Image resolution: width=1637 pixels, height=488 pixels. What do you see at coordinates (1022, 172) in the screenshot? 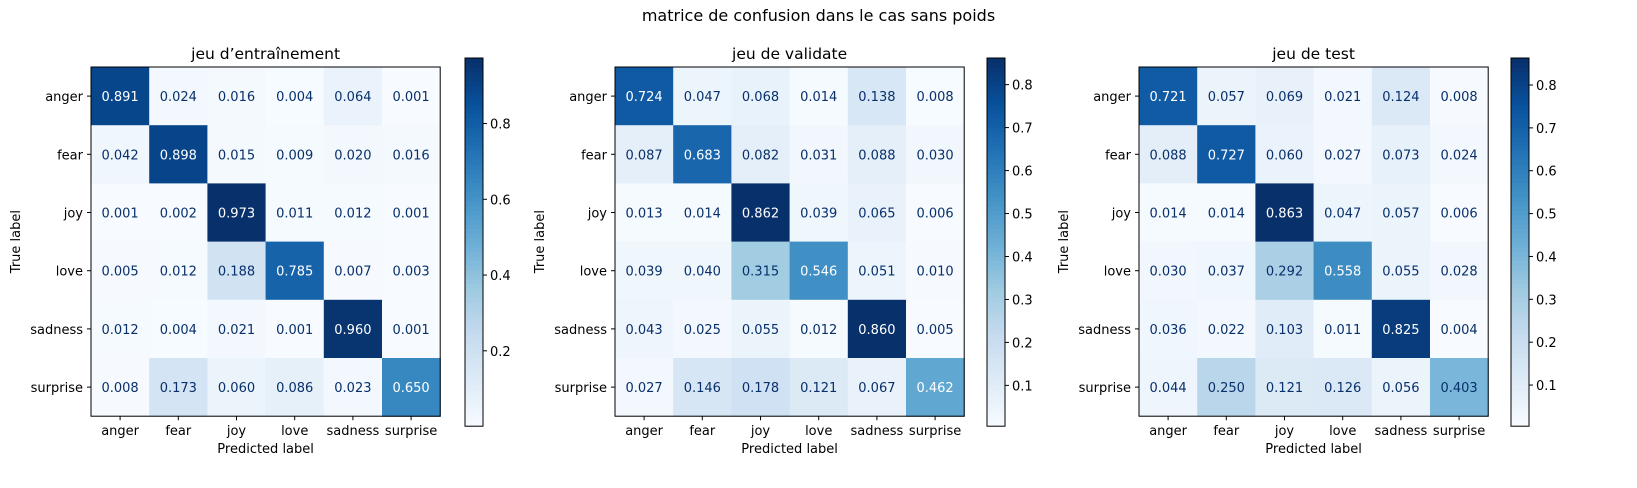
I see `colorbar-tick-label: 0.6` at bounding box center [1022, 172].